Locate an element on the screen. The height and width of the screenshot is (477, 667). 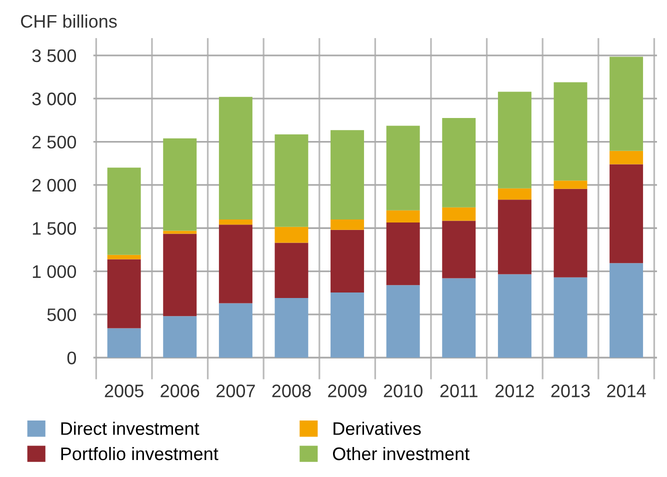
x-tick-label: 2014 is located at coordinates (626, 391).